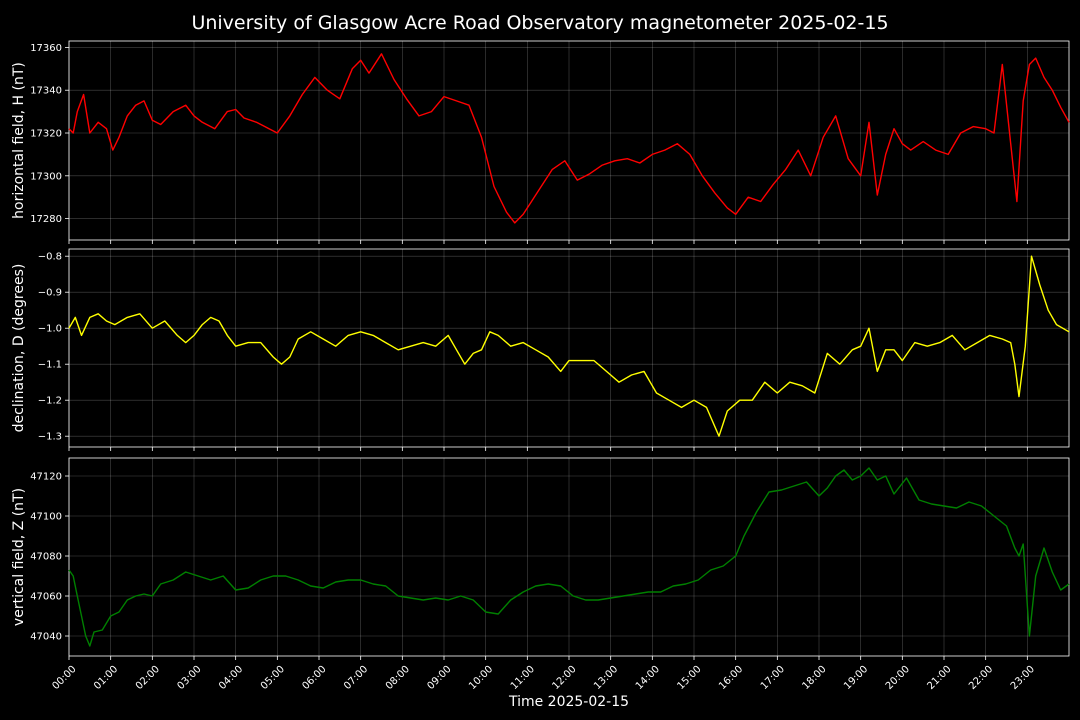  What do you see at coordinates (46, 91) in the screenshot?
I see `y-tick-label: 17340` at bounding box center [46, 91].